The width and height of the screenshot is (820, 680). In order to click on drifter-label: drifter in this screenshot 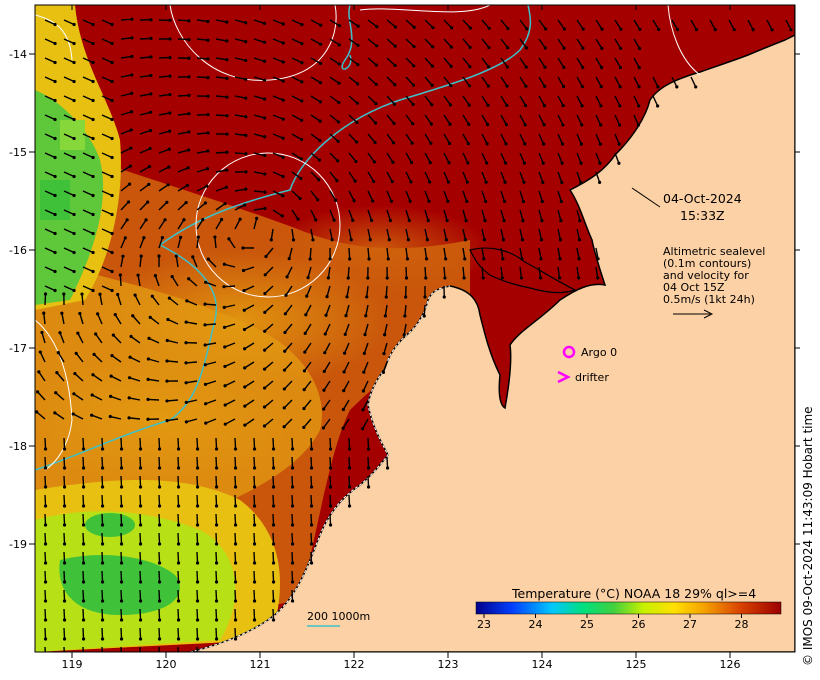, I will do `click(592, 377)`.